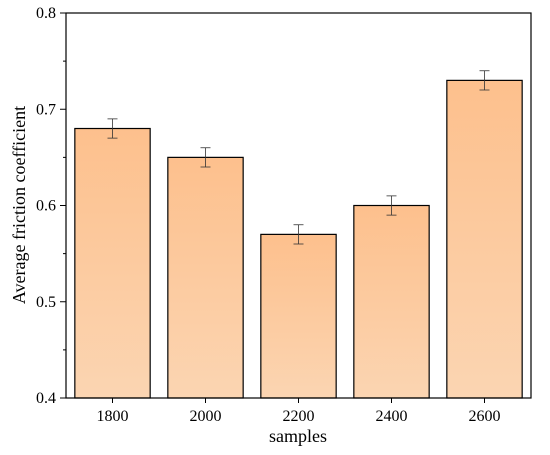  Describe the element at coordinates (46, 206) in the screenshot. I see `y-tick-label-0.6: 0.6` at that location.